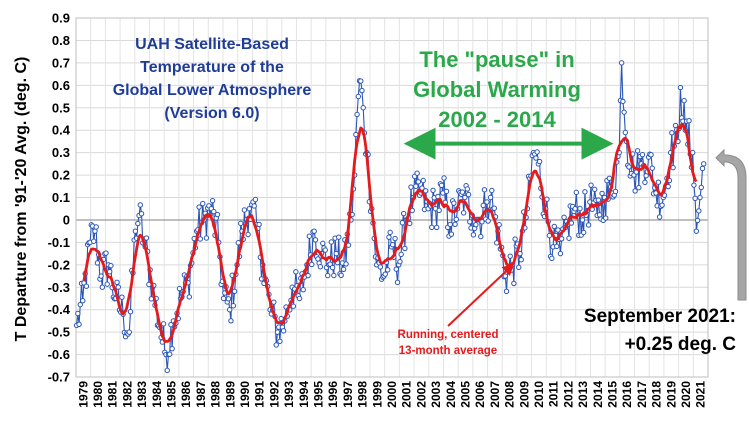  What do you see at coordinates (348, 394) in the screenshot?
I see `x-tick-label: 1997` at bounding box center [348, 394].